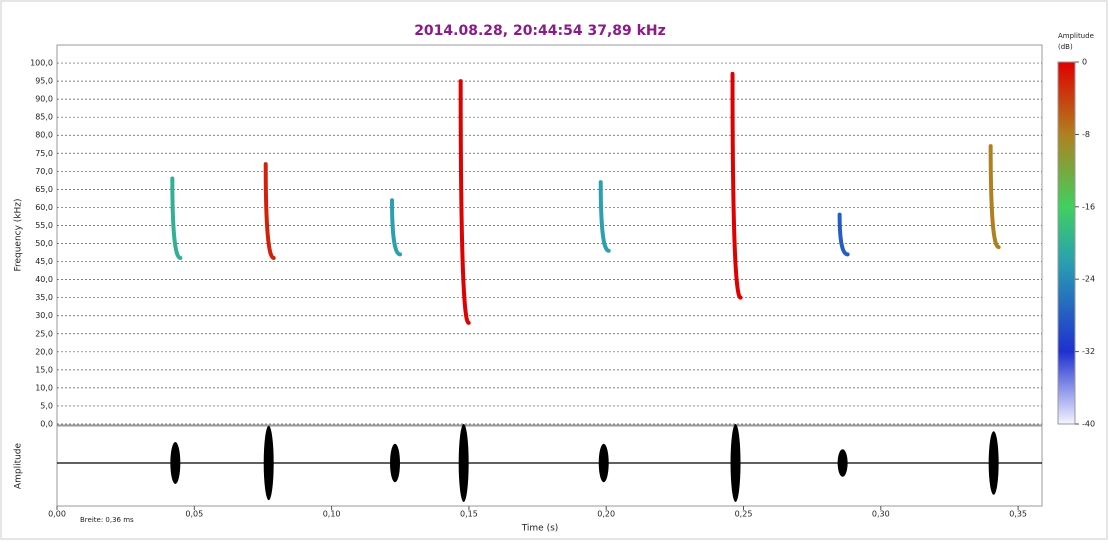 This screenshot has width=1109, height=545. Describe the element at coordinates (44, 279) in the screenshot. I see `y-tick-label: 40,0` at that location.